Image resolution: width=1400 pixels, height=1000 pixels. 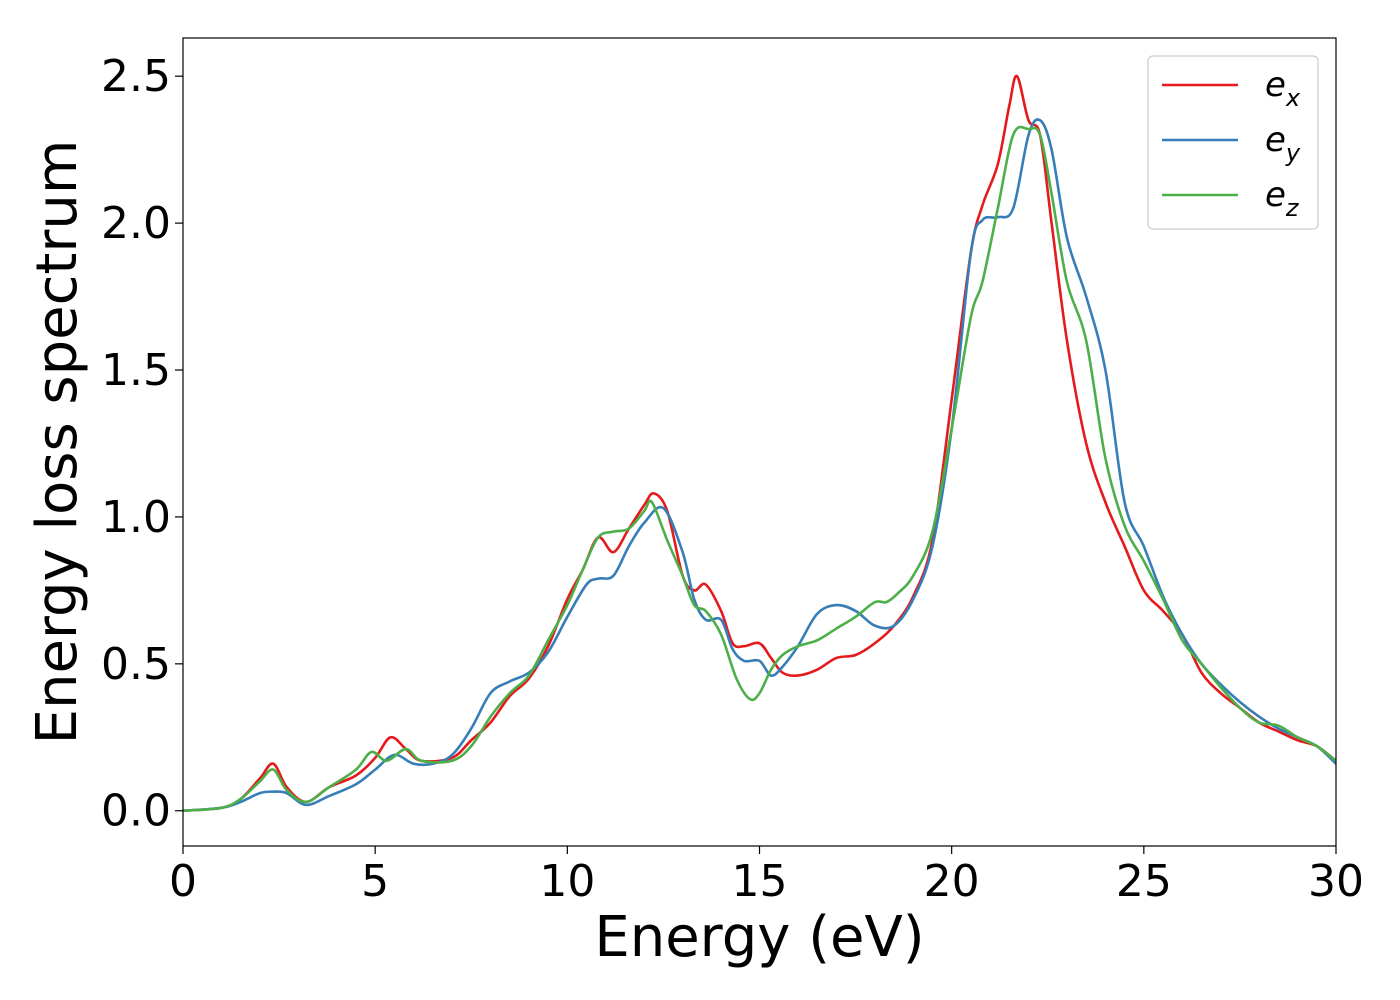 What do you see at coordinates (1144, 881) in the screenshot?
I see `x-tick-label: 25` at bounding box center [1144, 881].